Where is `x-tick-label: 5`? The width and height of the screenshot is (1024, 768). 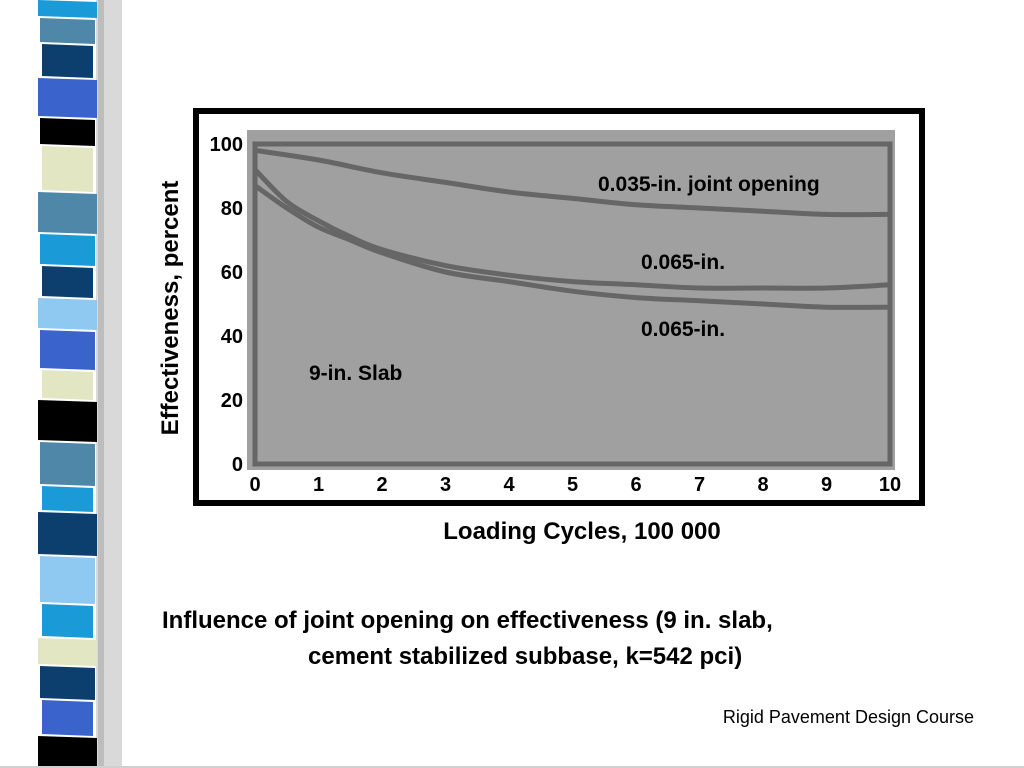 x-tick-label: 5 is located at coordinates (572, 485).